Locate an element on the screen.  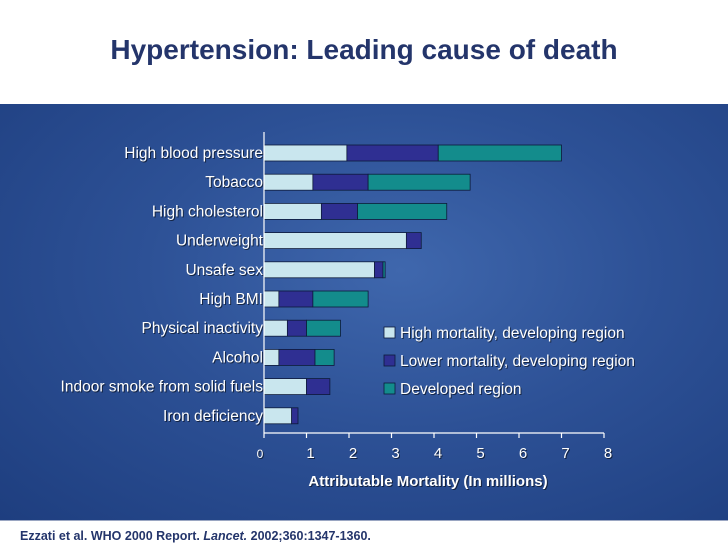
category-label-high-blood-pressure: High blood pressure is located at coordinates (193, 153).